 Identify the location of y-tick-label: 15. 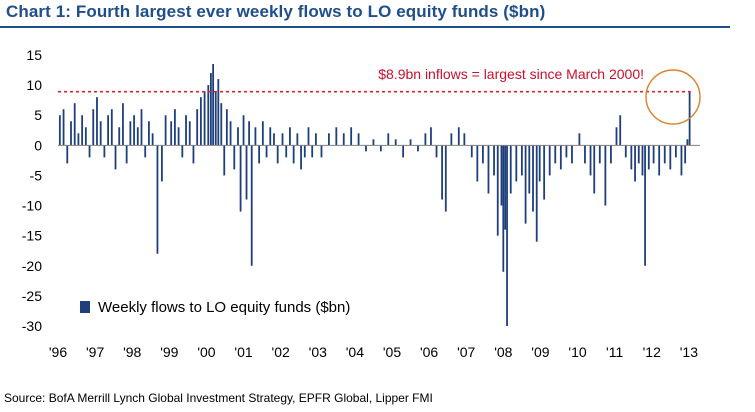
(34, 55).